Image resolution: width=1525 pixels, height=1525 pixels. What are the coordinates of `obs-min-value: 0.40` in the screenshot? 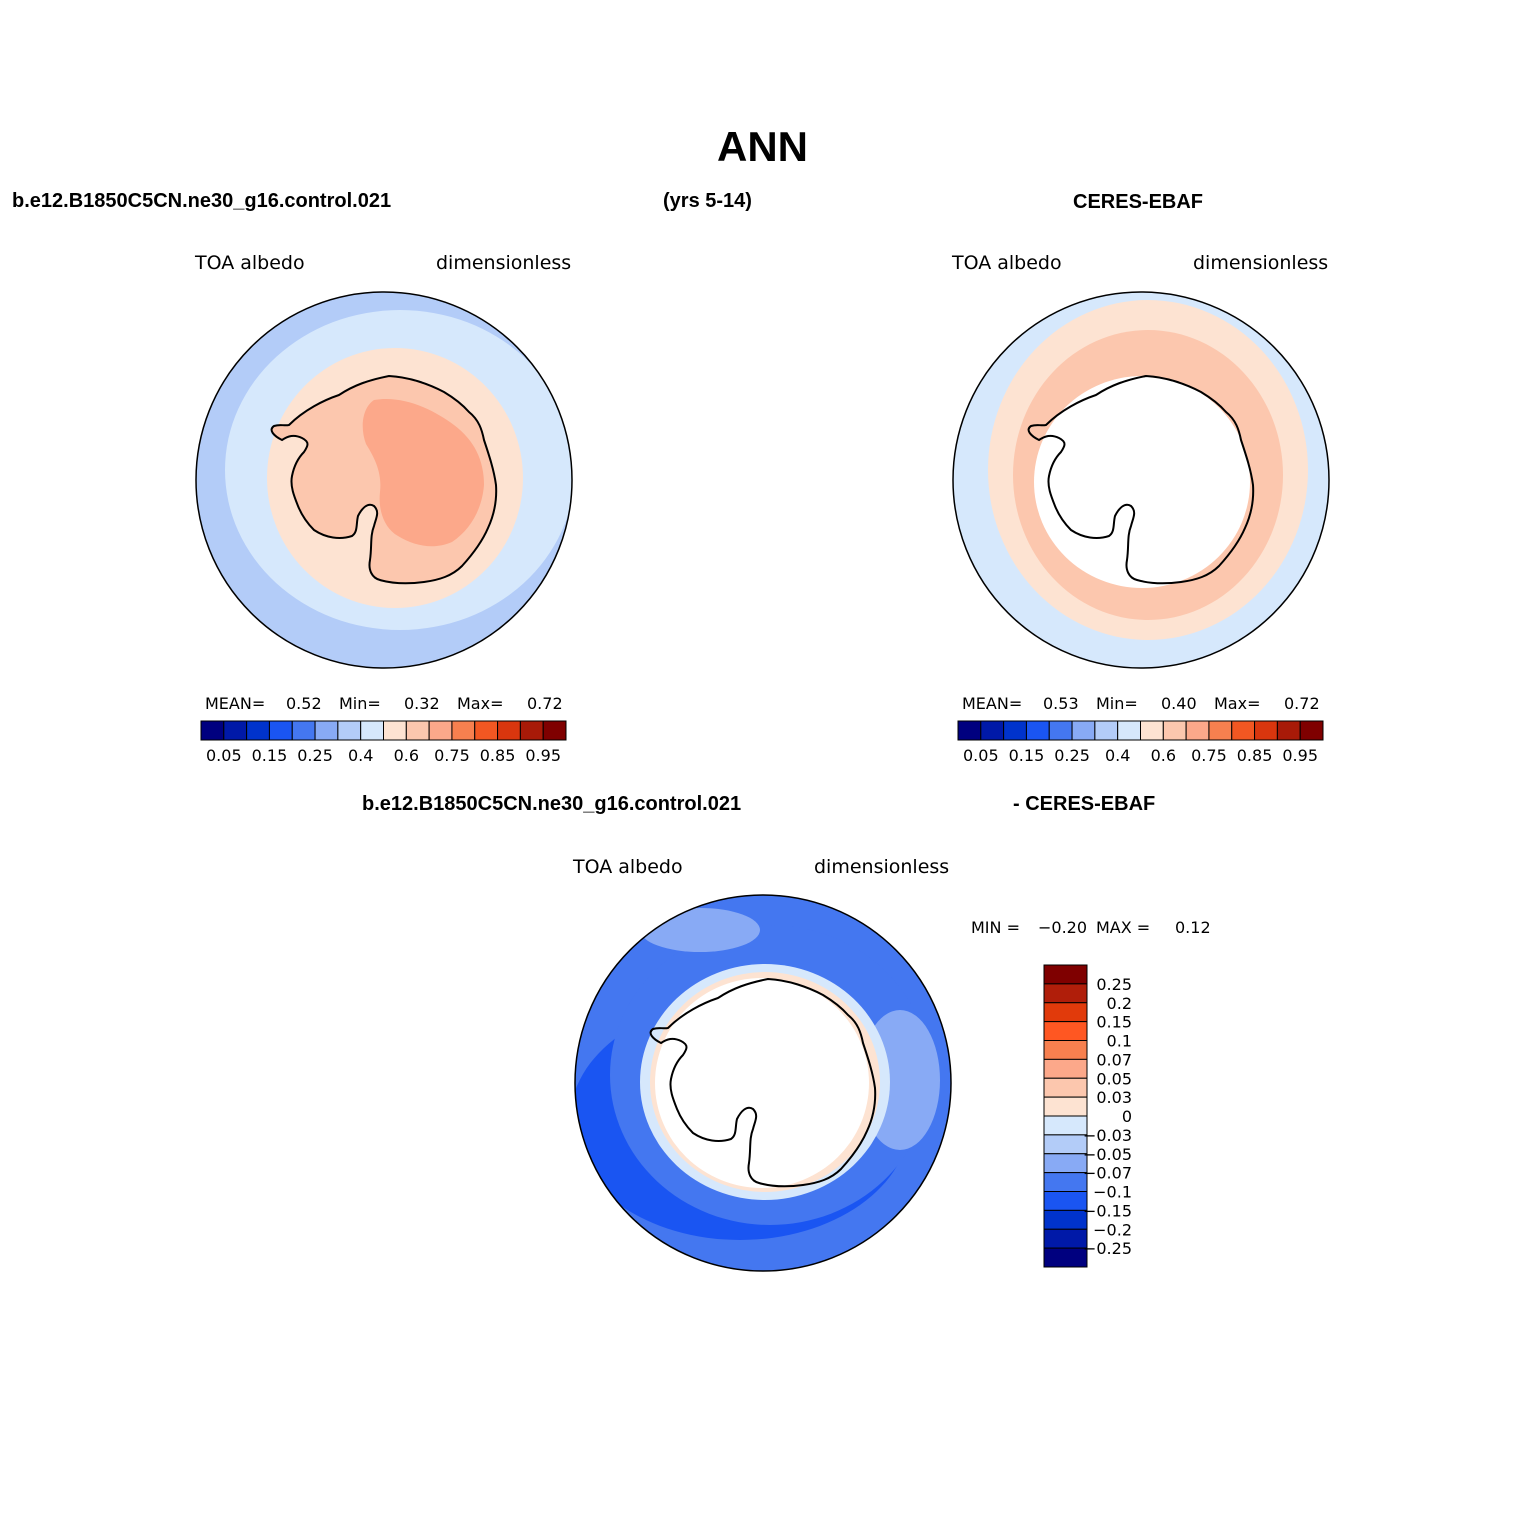 It's located at (1179, 703).